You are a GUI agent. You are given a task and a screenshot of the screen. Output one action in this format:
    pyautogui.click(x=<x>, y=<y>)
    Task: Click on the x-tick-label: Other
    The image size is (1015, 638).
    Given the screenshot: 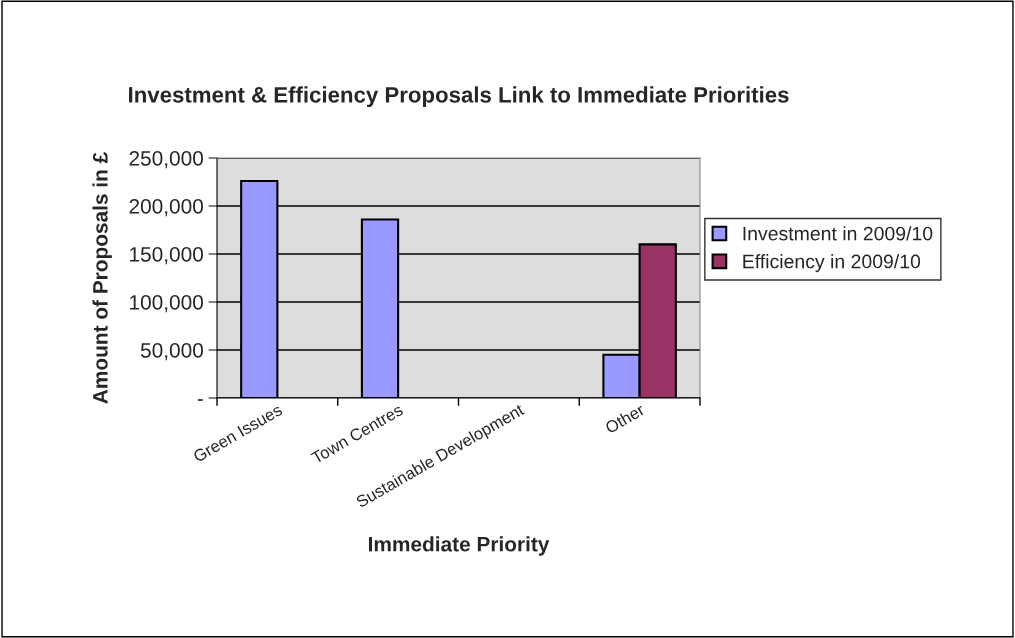 What is the action you would take?
    pyautogui.click(x=625, y=418)
    